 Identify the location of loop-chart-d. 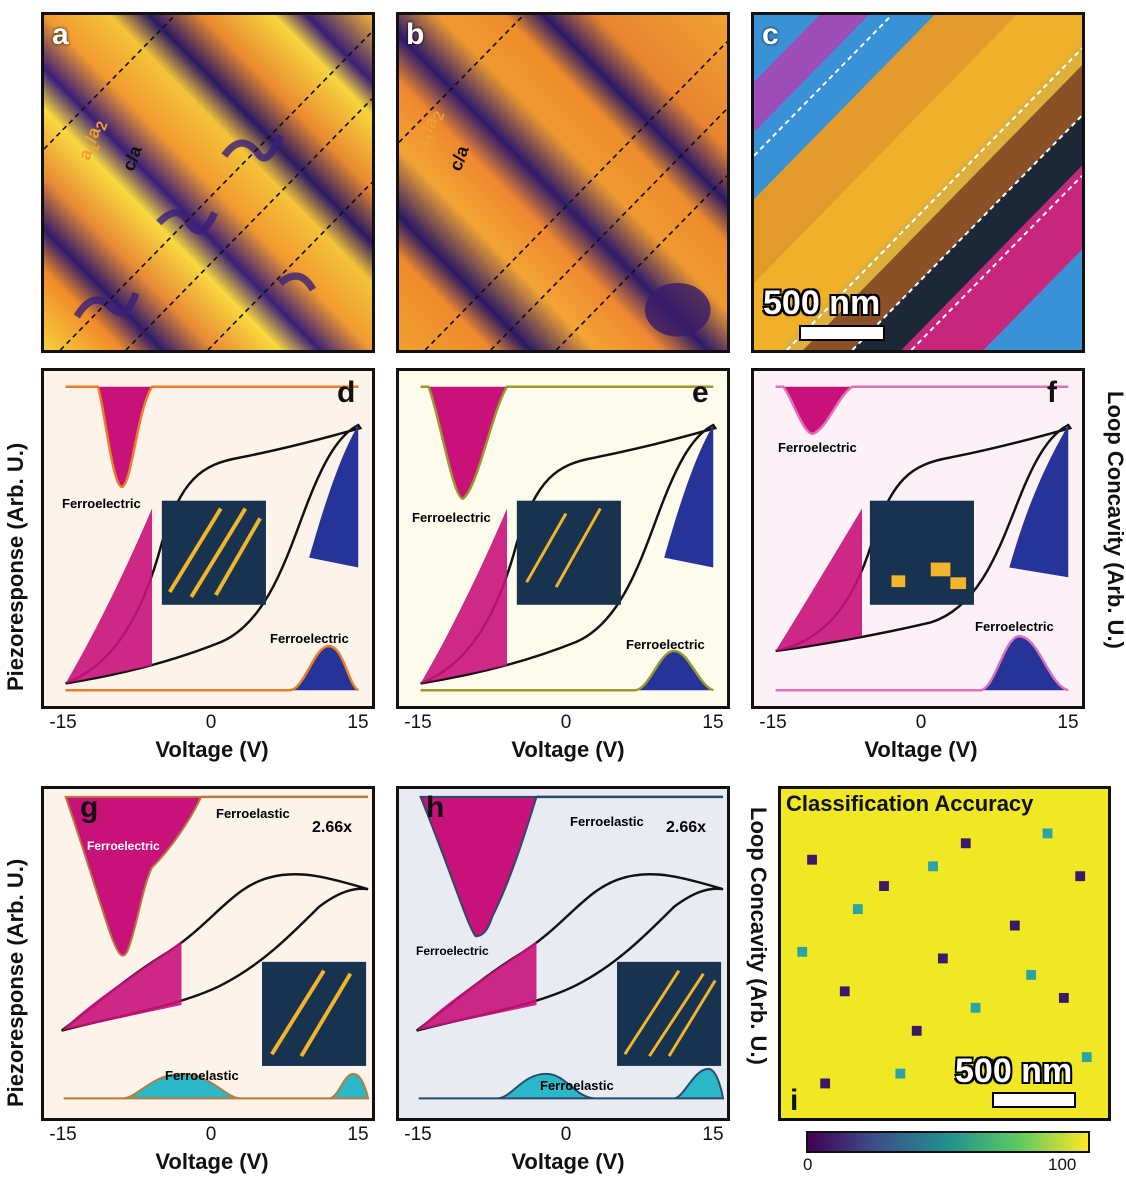
(214, 538).